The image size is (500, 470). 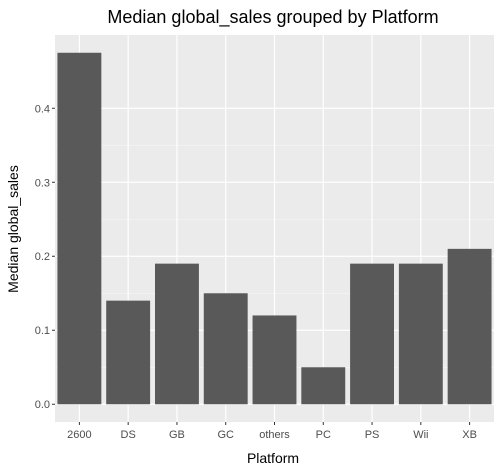 I want to click on y-tick-label: 0.3, so click(x=42, y=183).